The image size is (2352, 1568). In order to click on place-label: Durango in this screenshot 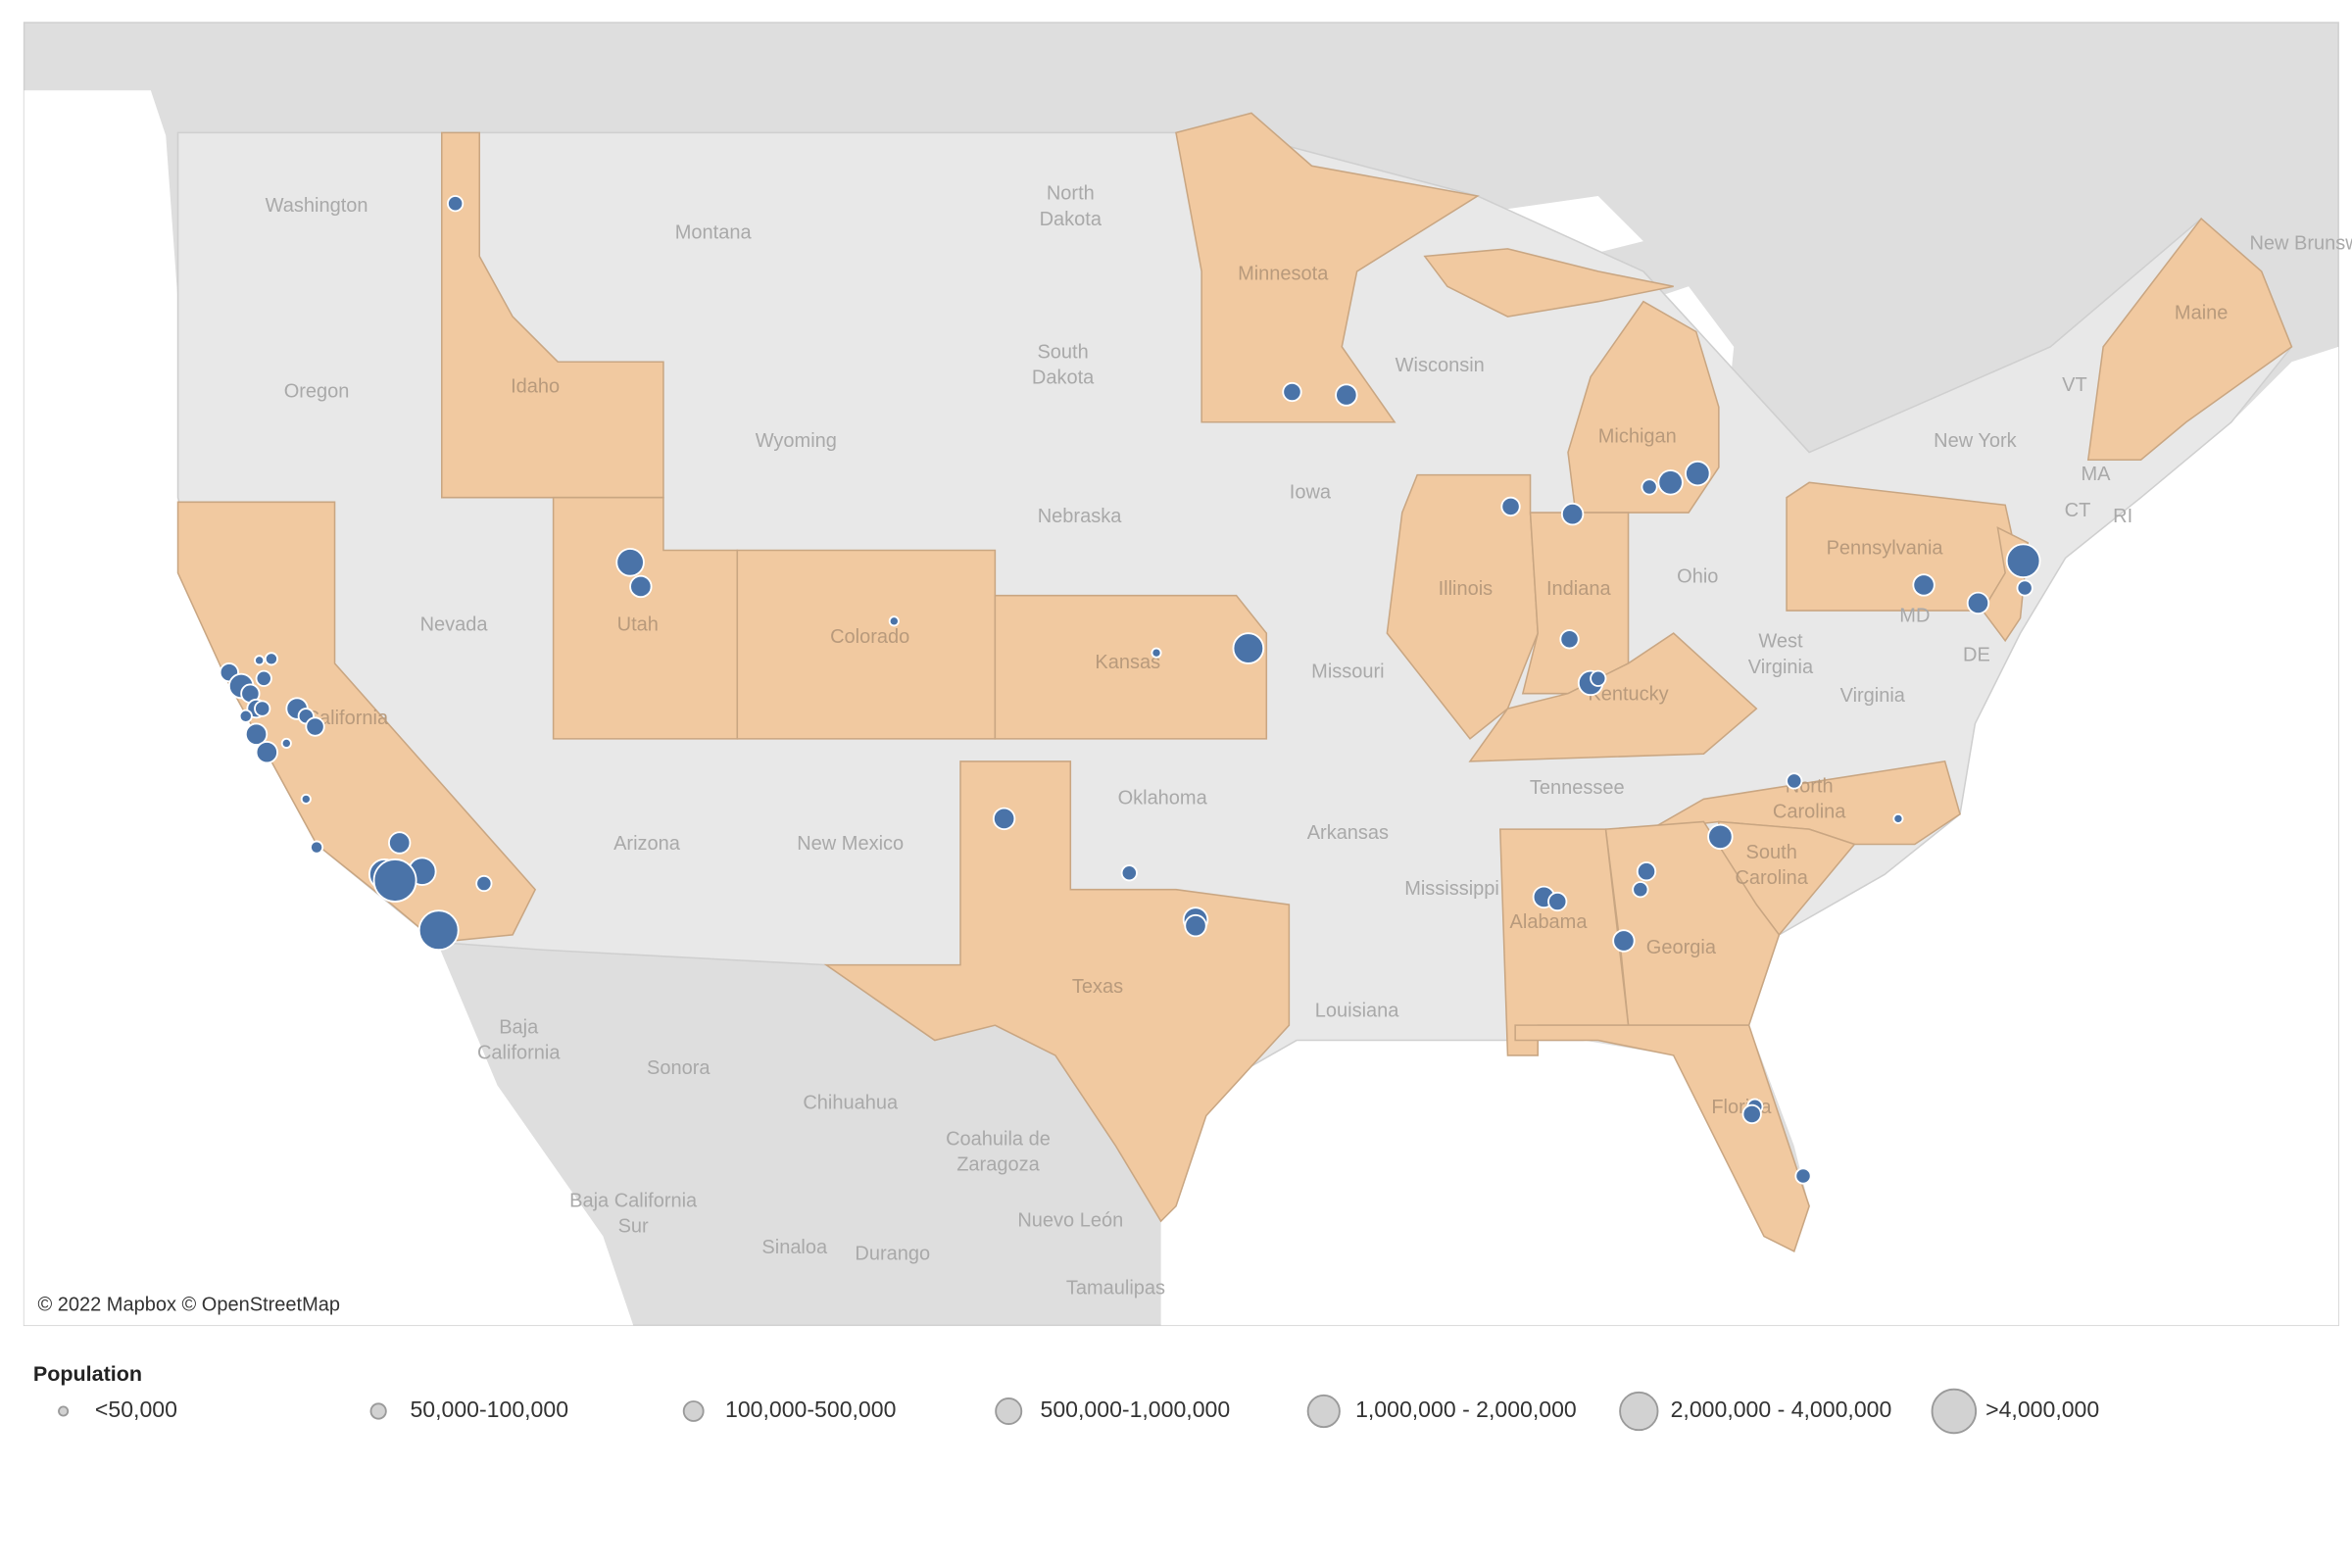, I will do `click(892, 1253)`.